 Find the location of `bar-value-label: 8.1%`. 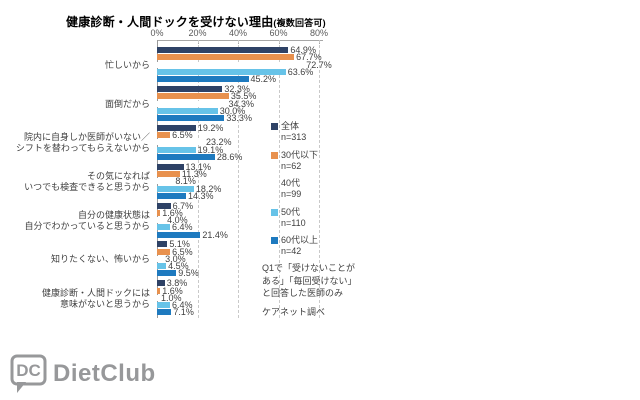

bar-value-label: 8.1% is located at coordinates (185, 181).